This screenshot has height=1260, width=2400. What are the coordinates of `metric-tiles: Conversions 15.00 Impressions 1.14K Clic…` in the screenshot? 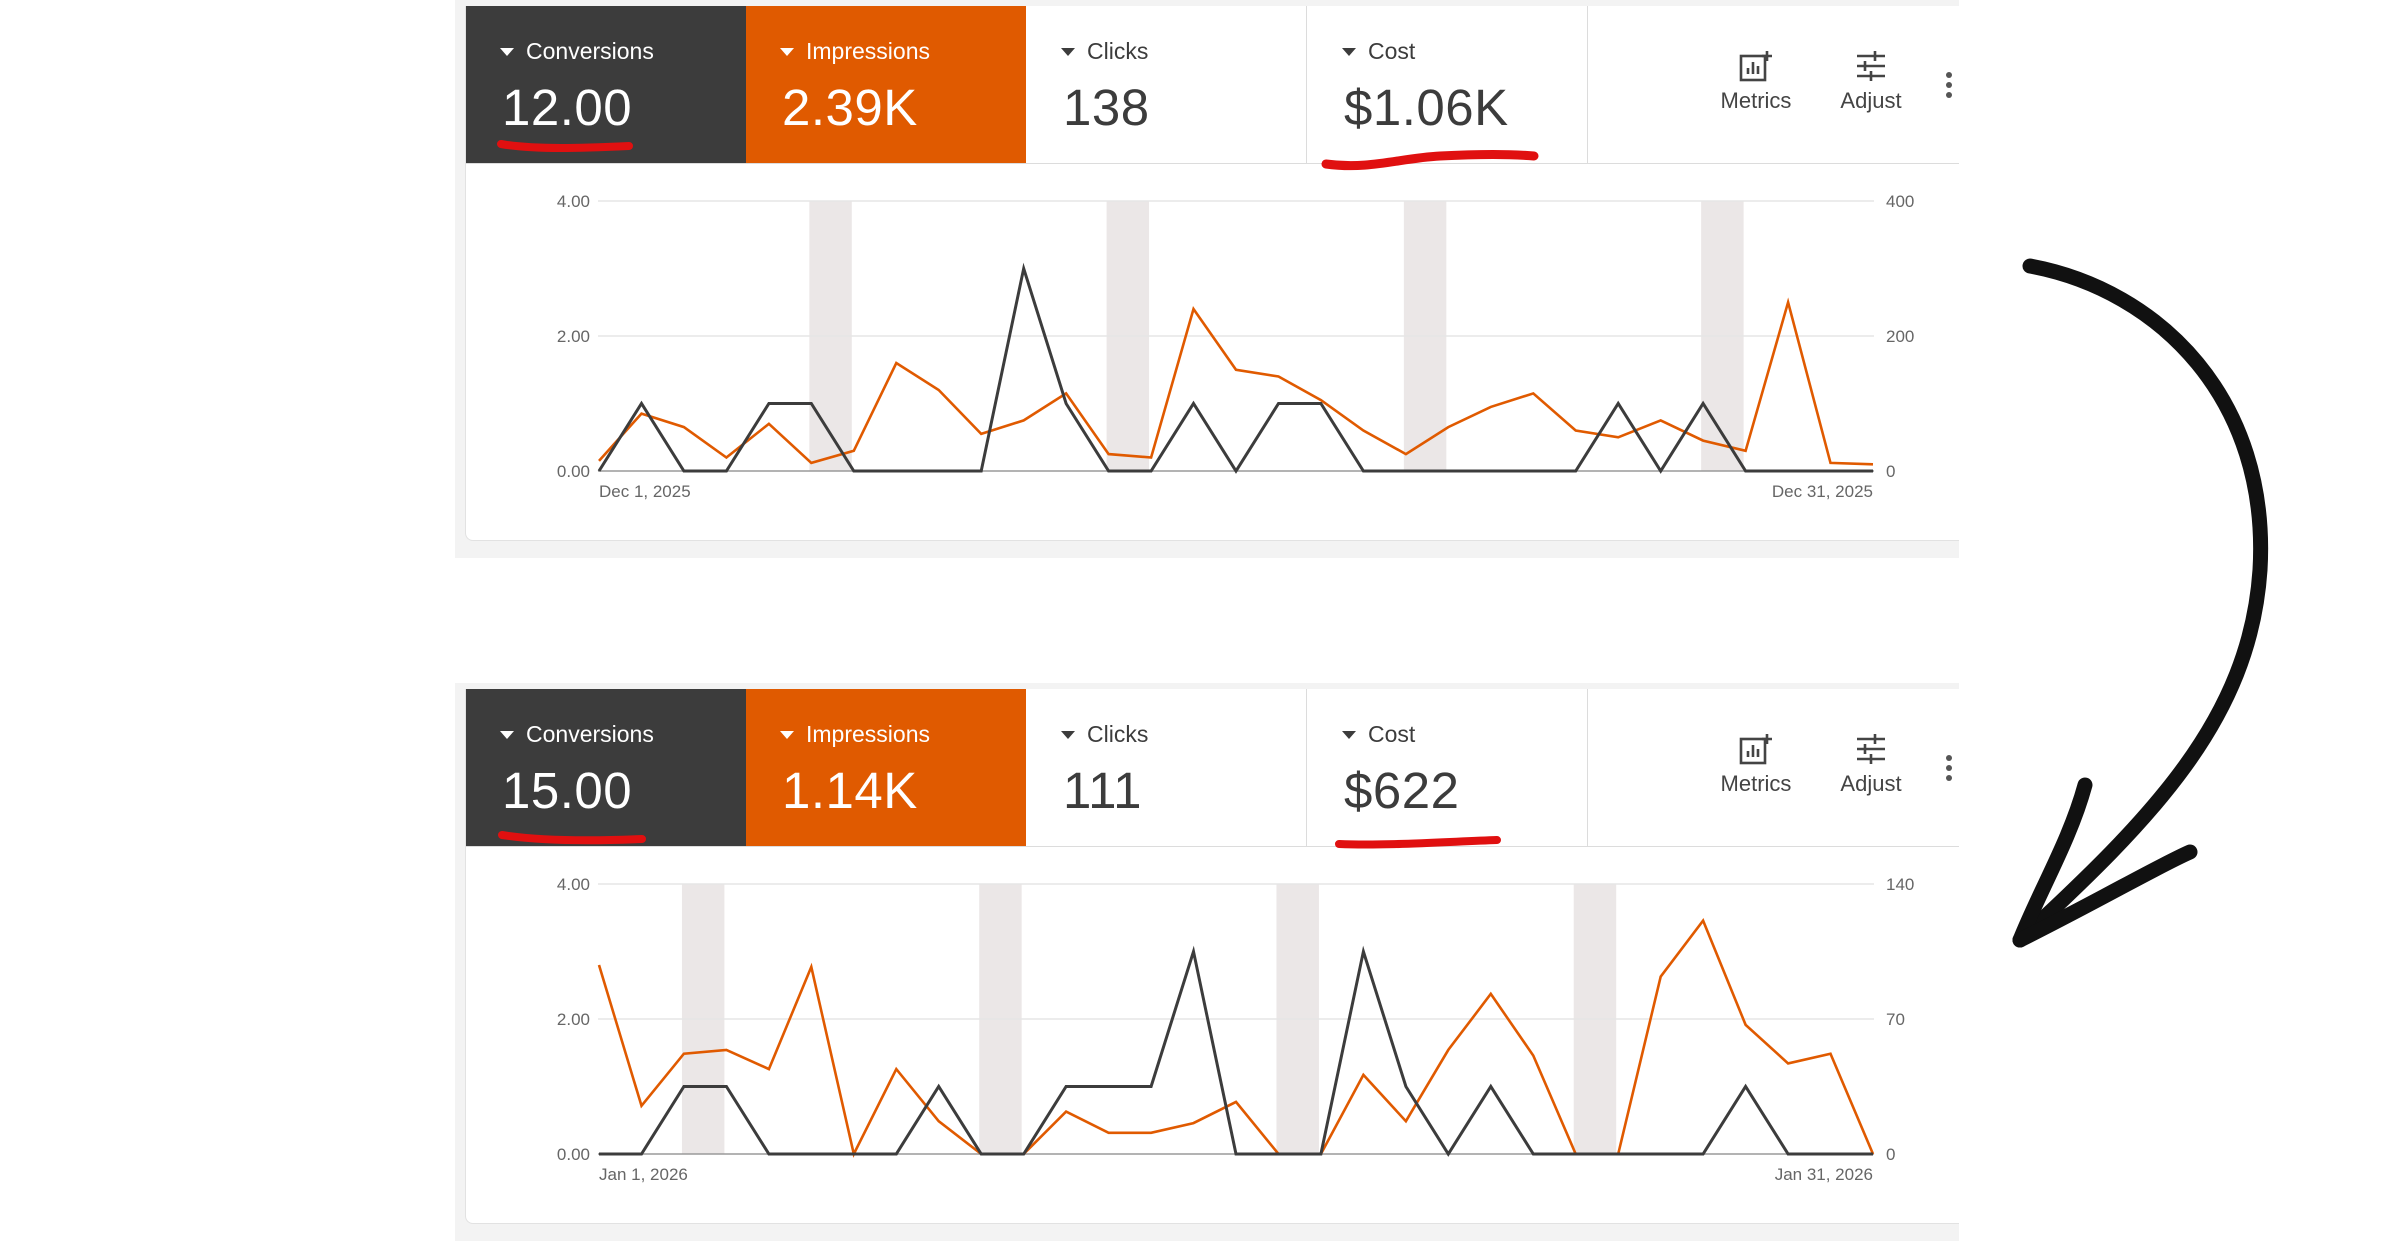 It's located at (1212, 768).